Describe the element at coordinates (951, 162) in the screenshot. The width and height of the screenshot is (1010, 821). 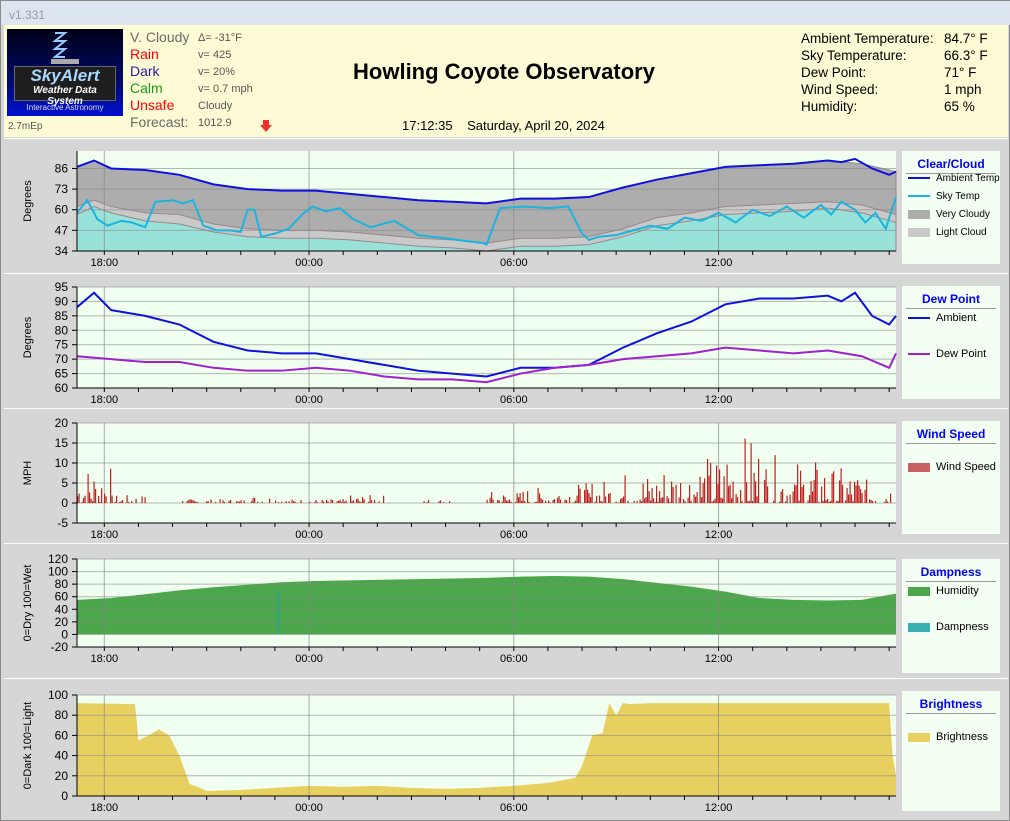
I see `legend-title: Clear/Cloud` at that location.